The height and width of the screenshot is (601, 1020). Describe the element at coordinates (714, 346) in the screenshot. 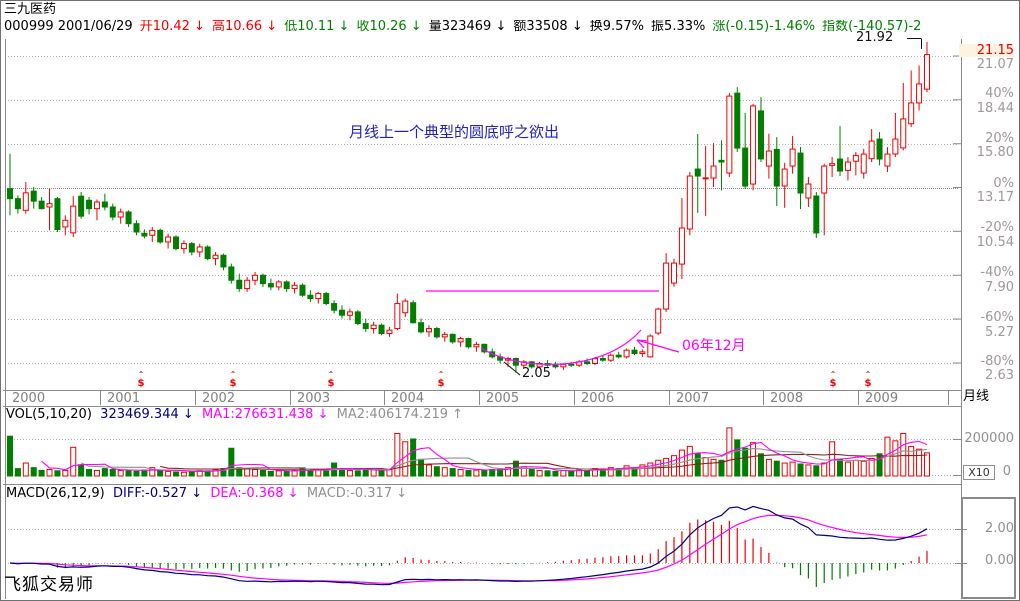

I see `annotation-breakout-month: 06年12月` at that location.